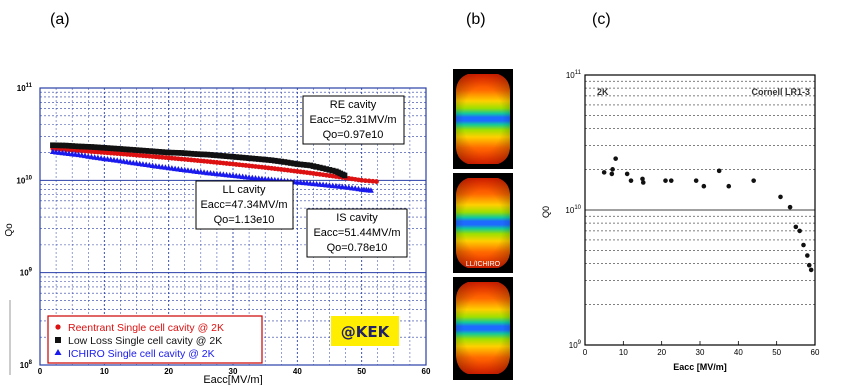 This screenshot has height=385, width=854. What do you see at coordinates (141, 354) in the screenshot?
I see `legend-label-ichiro: ICHIRO Single cell cavity @ 2K` at bounding box center [141, 354].